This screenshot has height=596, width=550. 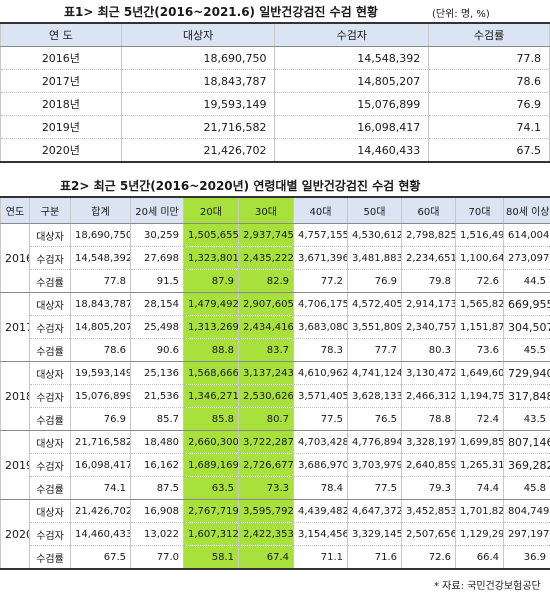 What do you see at coordinates (428, 235) in the screenshot?
I see `value-cell: 2,798,825` at bounding box center [428, 235].